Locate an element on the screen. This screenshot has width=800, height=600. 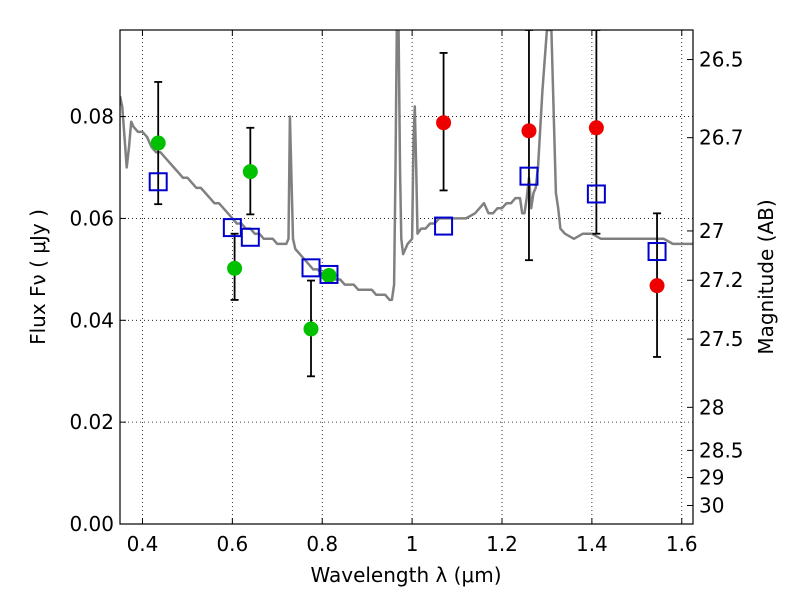
right-tick-label: 27.5 is located at coordinates (721, 339).